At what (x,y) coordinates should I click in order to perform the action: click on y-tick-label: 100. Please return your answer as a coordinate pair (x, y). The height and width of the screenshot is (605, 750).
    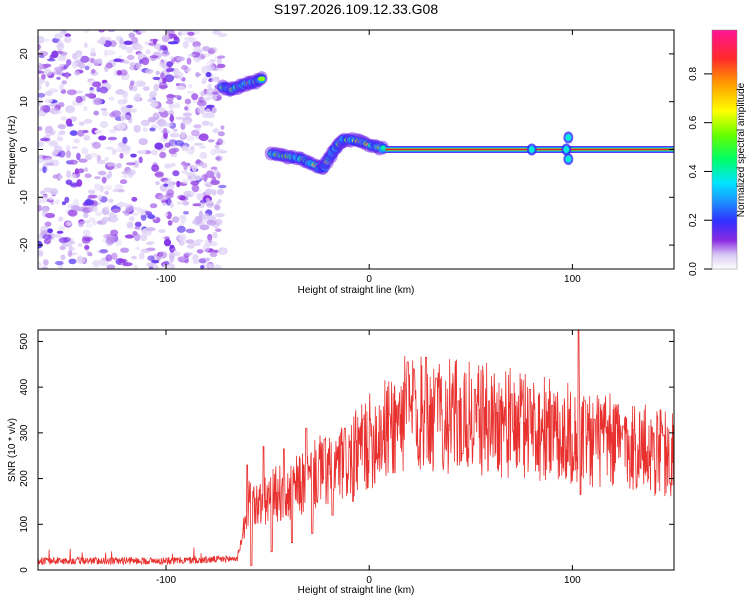
    Looking at the image, I should click on (24, 524).